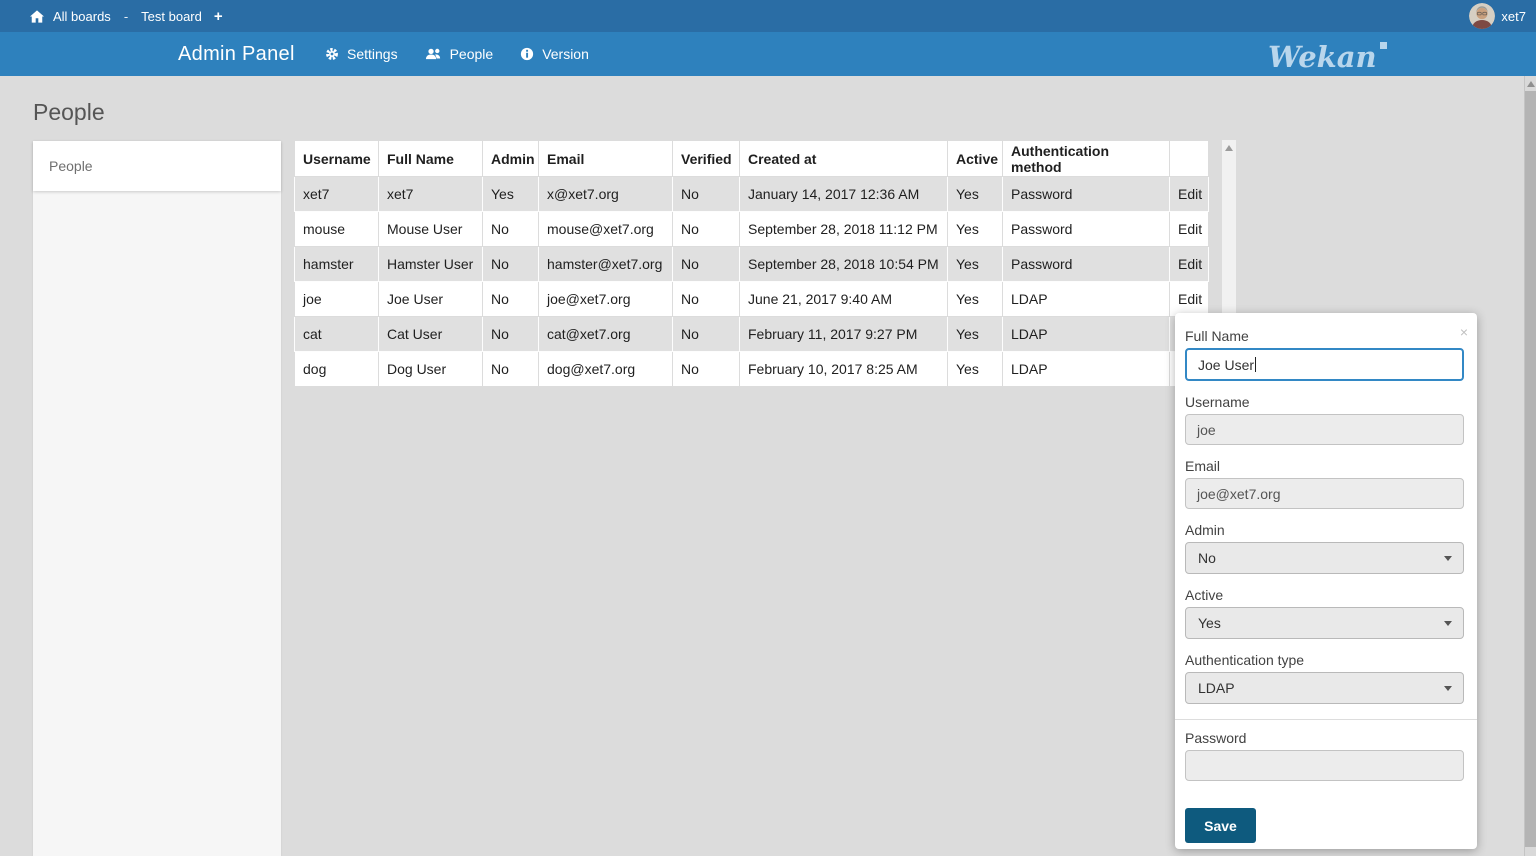 The image size is (1536, 856). What do you see at coordinates (430, 264) in the screenshot?
I see `cell-fullname: Hamster User` at bounding box center [430, 264].